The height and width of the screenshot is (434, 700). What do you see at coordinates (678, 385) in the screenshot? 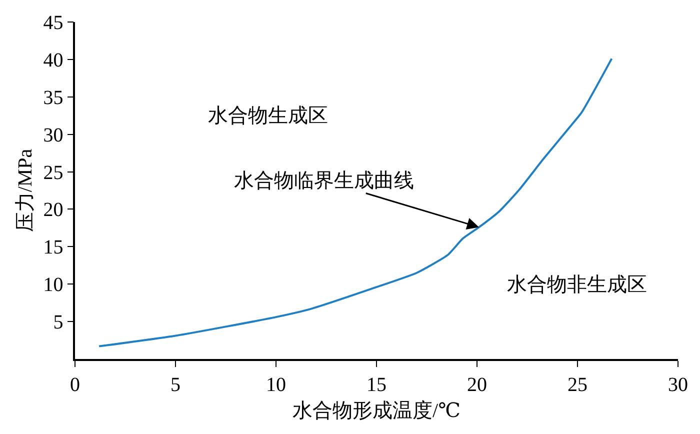
I see `x-tick-label: 30` at bounding box center [678, 385].